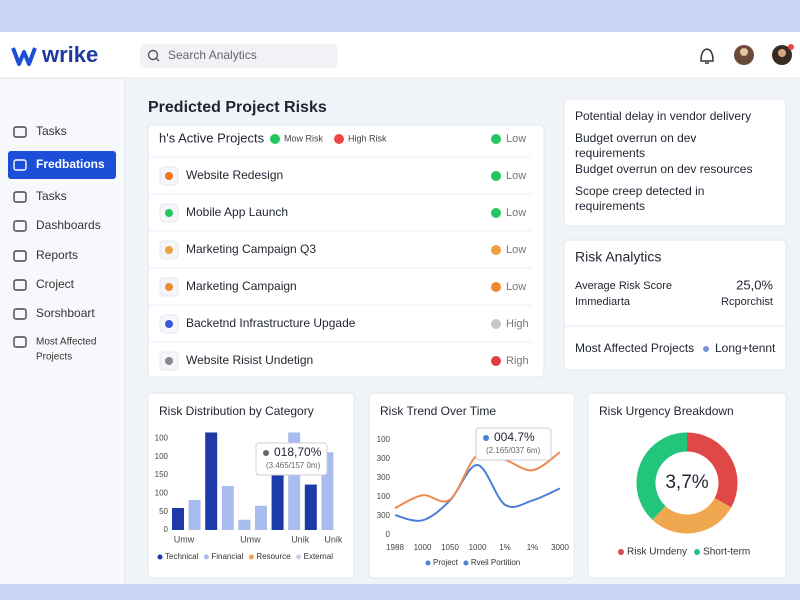  What do you see at coordinates (791, 47) in the screenshot?
I see `notification-dot` at bounding box center [791, 47].